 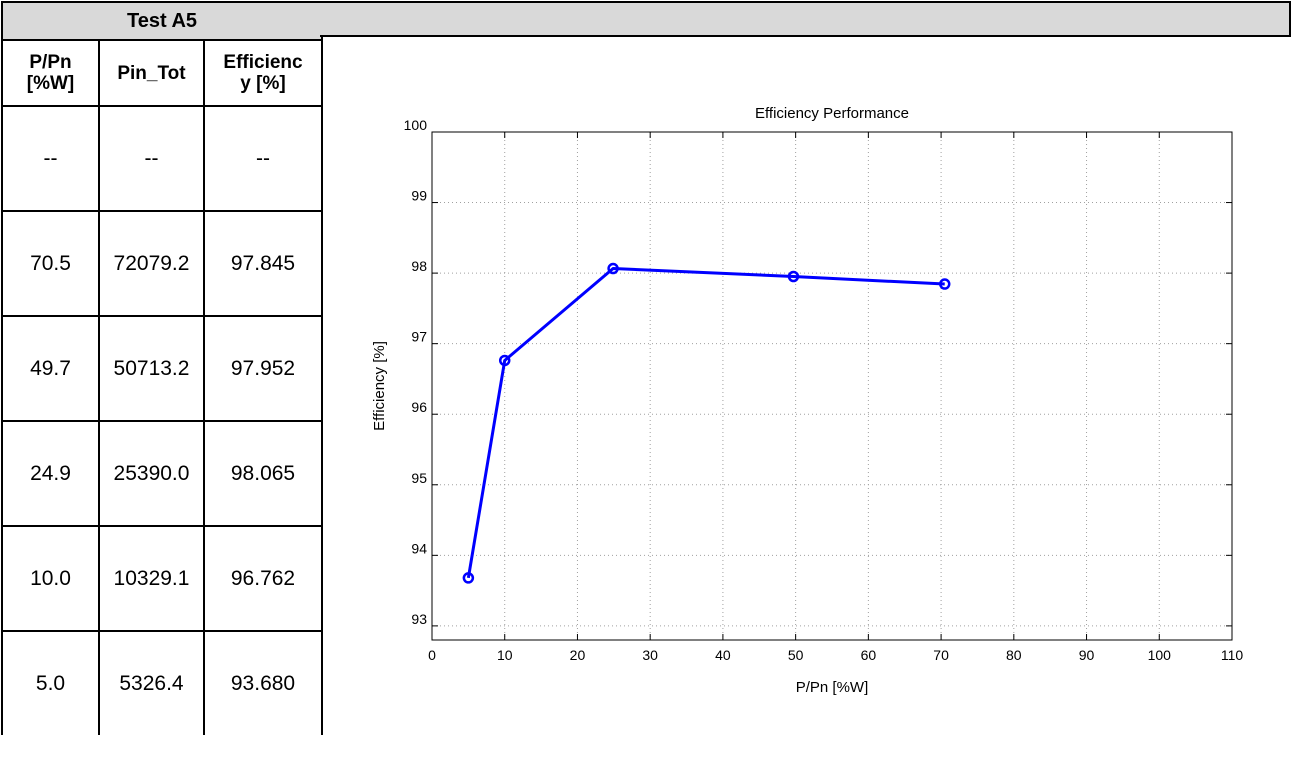 What do you see at coordinates (50, 368) in the screenshot?
I see `cell-ppn: 49.7` at bounding box center [50, 368].